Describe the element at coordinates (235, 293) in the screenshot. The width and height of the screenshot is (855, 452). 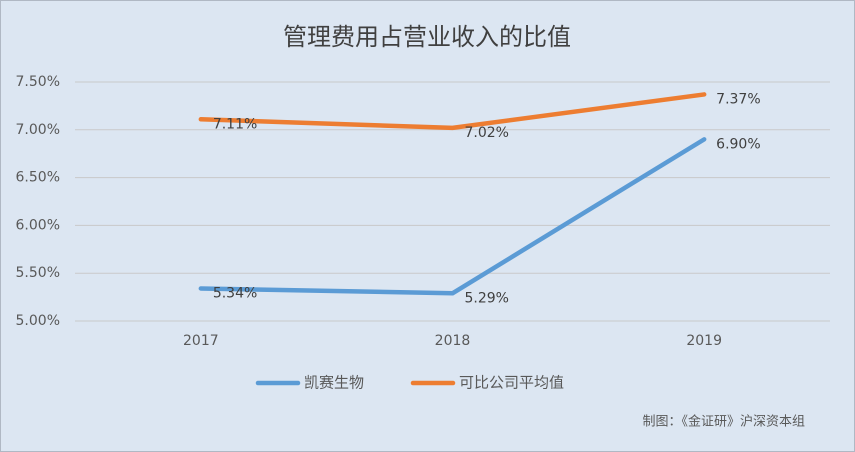
I see `data-label: 5.34%` at that location.